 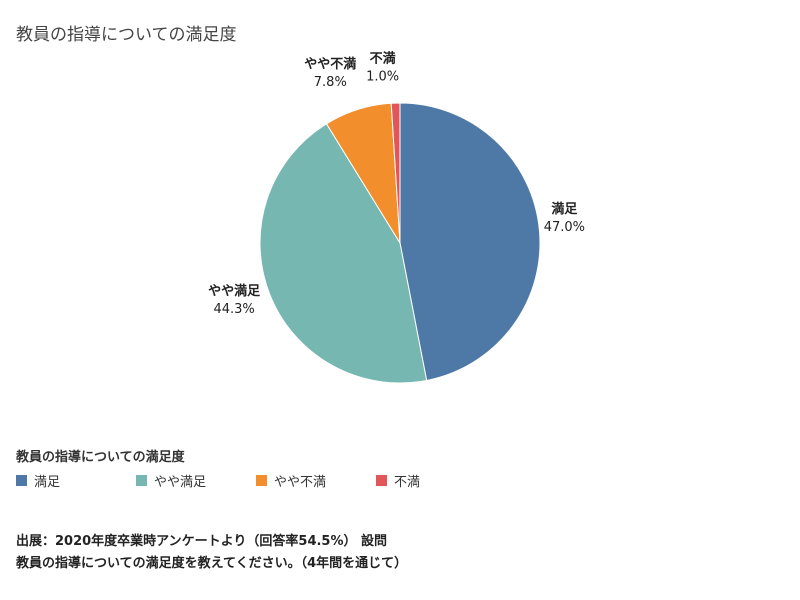 I want to click on chart-title: 教員の指導についての満足度, so click(x=126, y=35).